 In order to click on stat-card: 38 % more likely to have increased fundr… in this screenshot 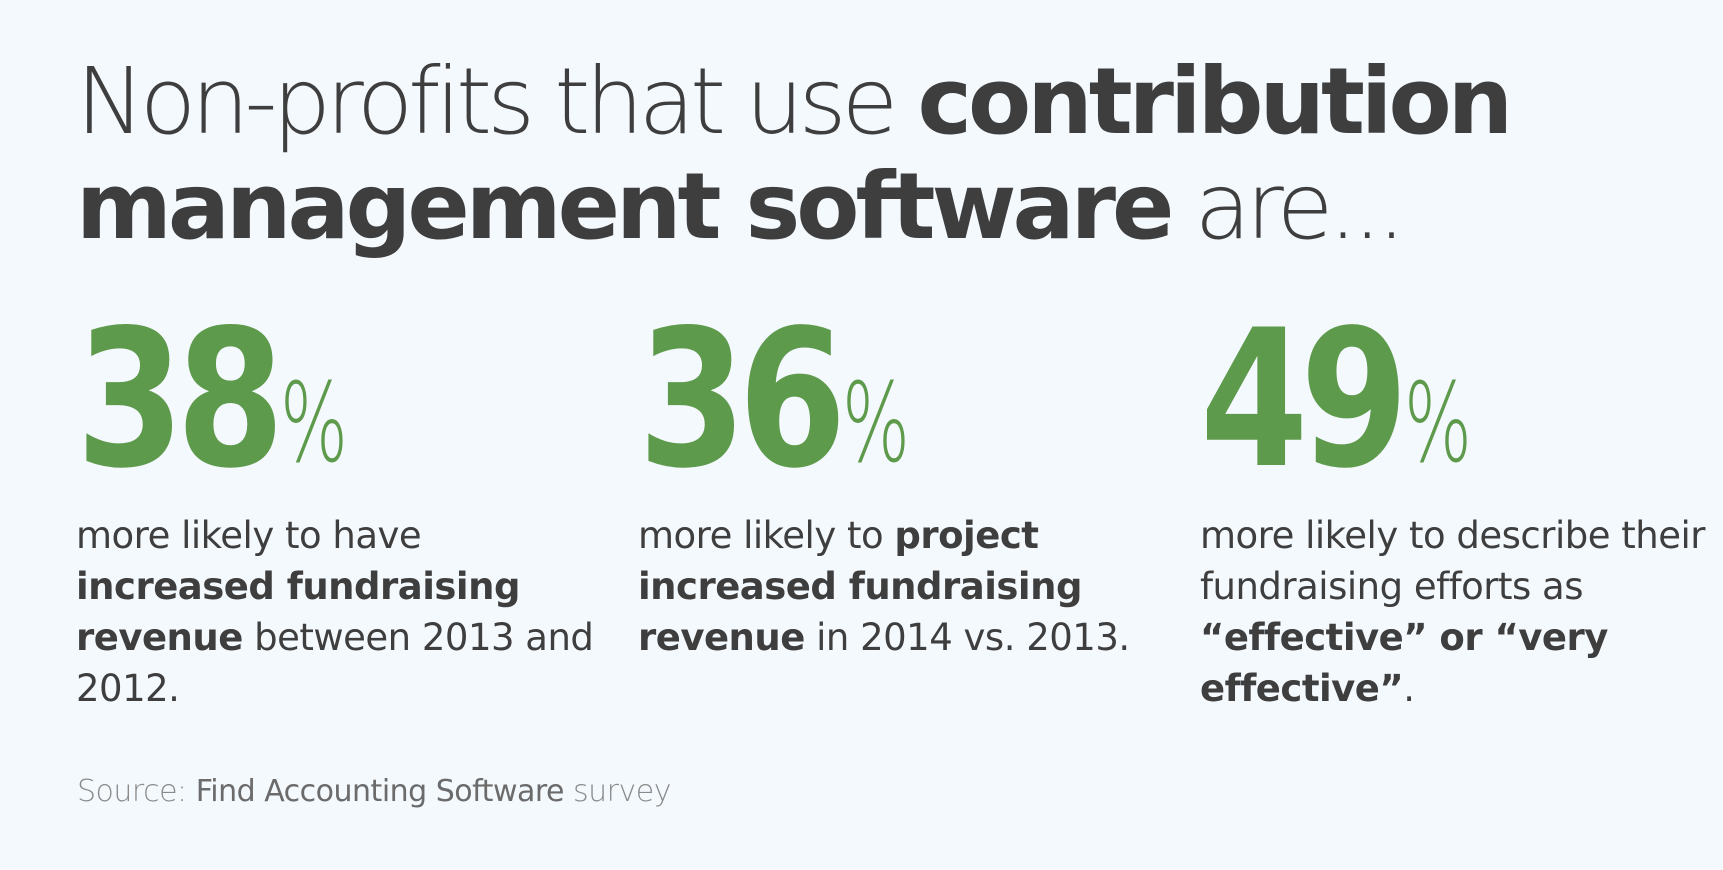, I will do `click(336, 501)`.